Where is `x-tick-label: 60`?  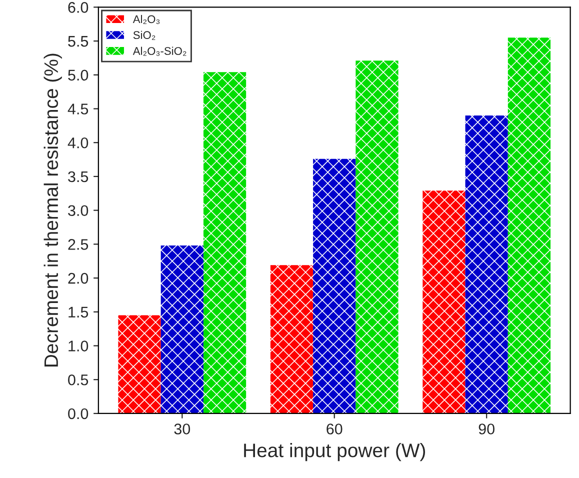 x-tick-label: 60 is located at coordinates (334, 429).